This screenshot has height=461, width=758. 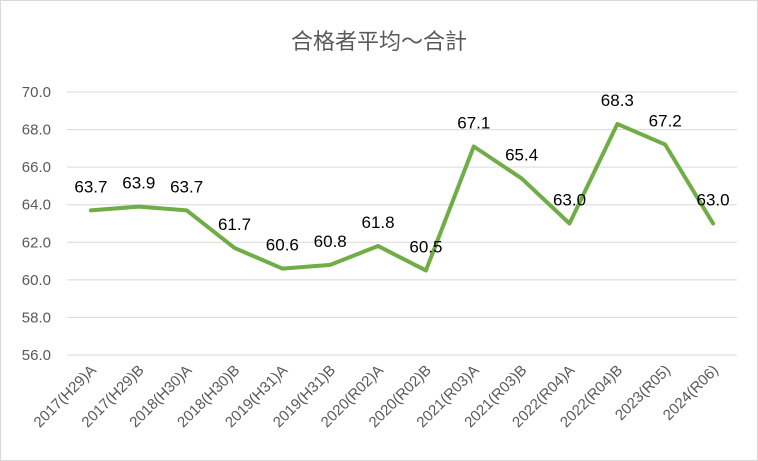 I want to click on y-tick-label: 68.0, so click(x=36, y=130).